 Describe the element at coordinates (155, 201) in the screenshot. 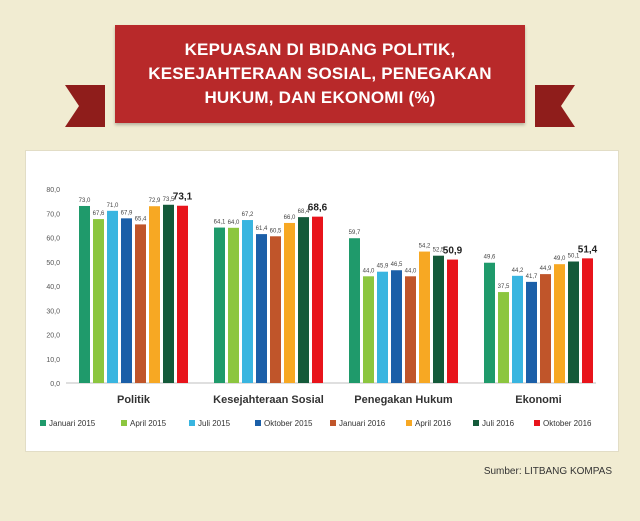

I see `data-label: 72,9` at that location.